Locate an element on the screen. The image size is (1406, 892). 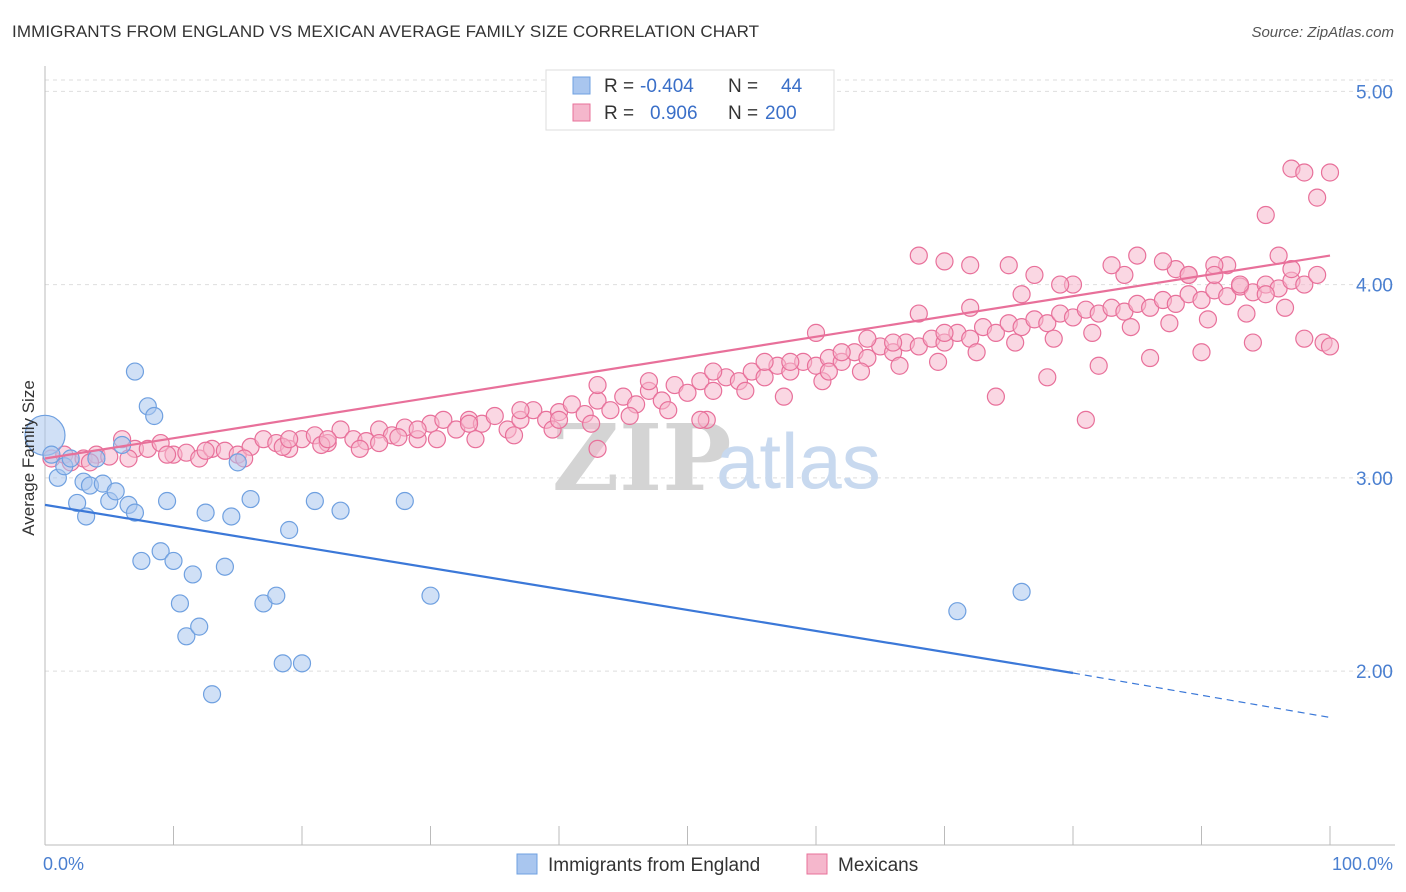
x-tick-label-1: 100.0% is located at coordinates (1362, 864).